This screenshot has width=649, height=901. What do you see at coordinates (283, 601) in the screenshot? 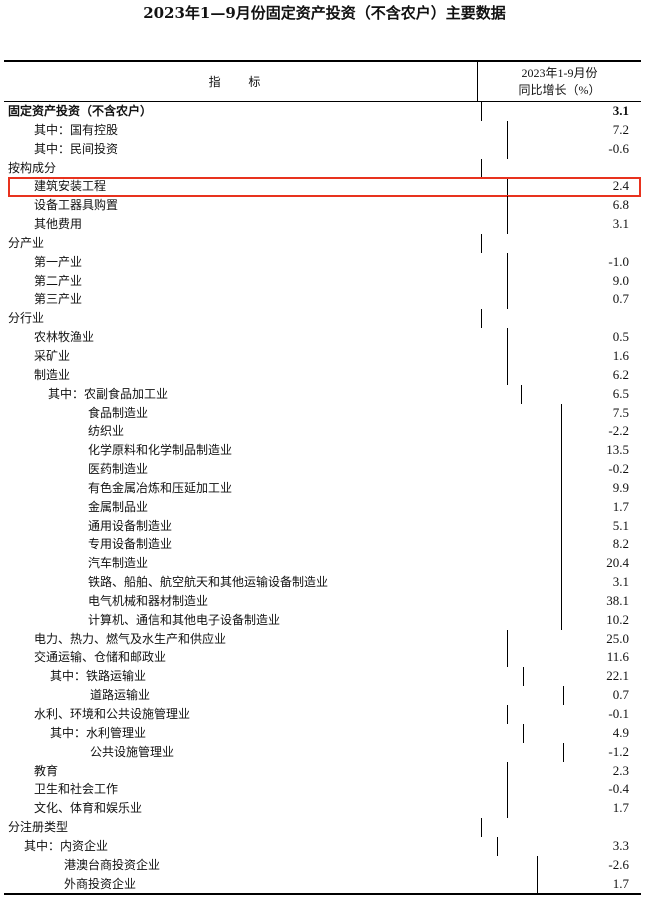
I see `row-label: 电气机械和器材制造业` at bounding box center [283, 601].